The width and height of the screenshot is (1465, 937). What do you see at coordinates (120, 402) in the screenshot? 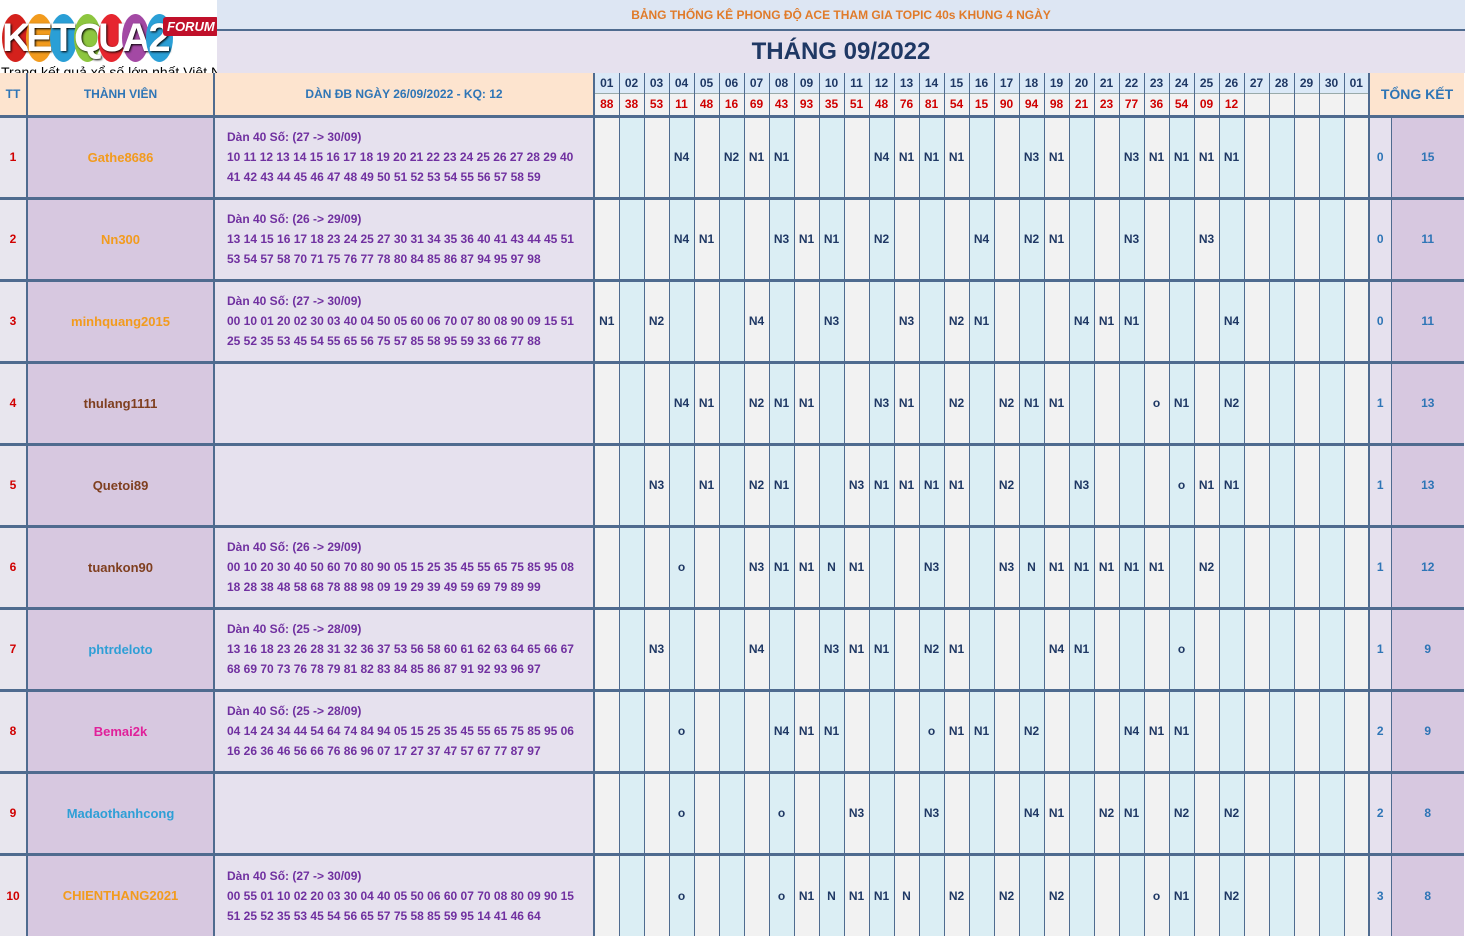
I see `member-name: thulang1111` at bounding box center [120, 402].